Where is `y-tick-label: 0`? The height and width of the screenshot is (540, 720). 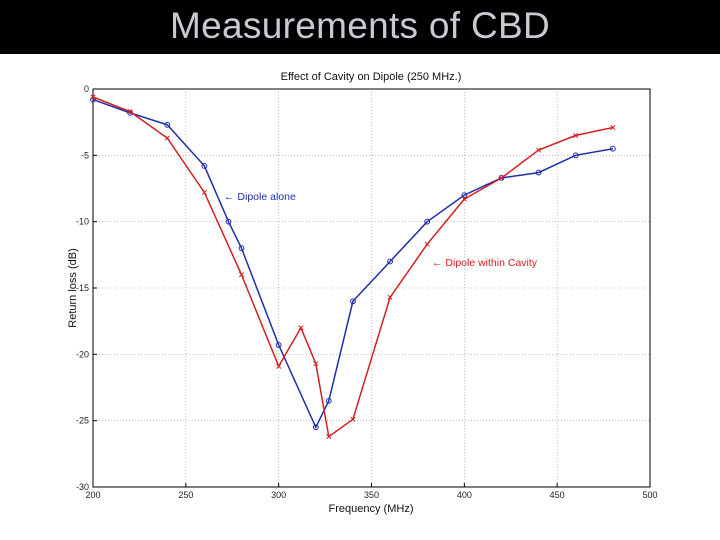
y-tick-label: 0 is located at coordinates (86, 89).